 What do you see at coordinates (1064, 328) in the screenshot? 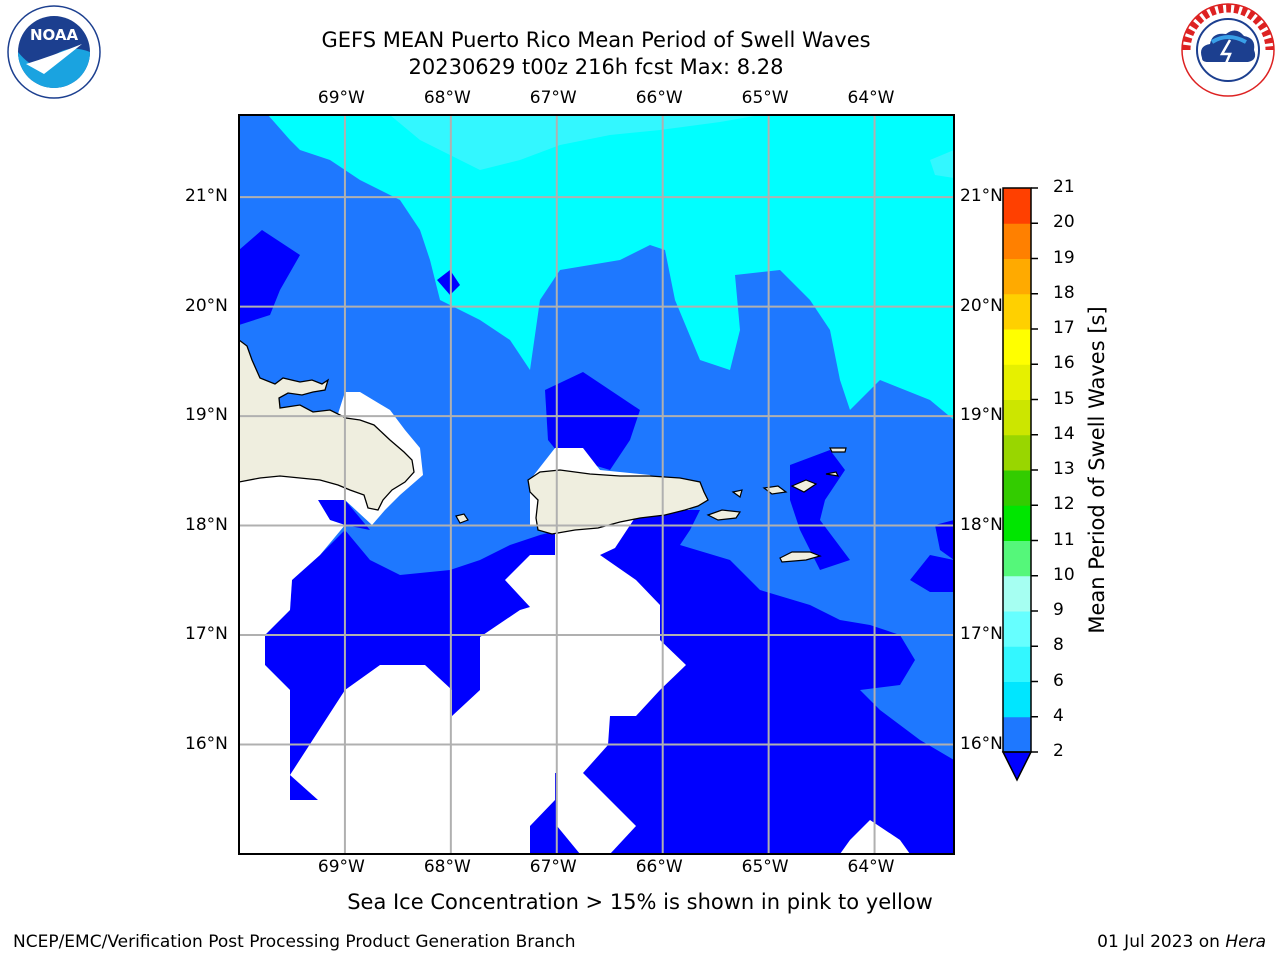
I see `colorbar-tick-label: 17` at bounding box center [1064, 328].